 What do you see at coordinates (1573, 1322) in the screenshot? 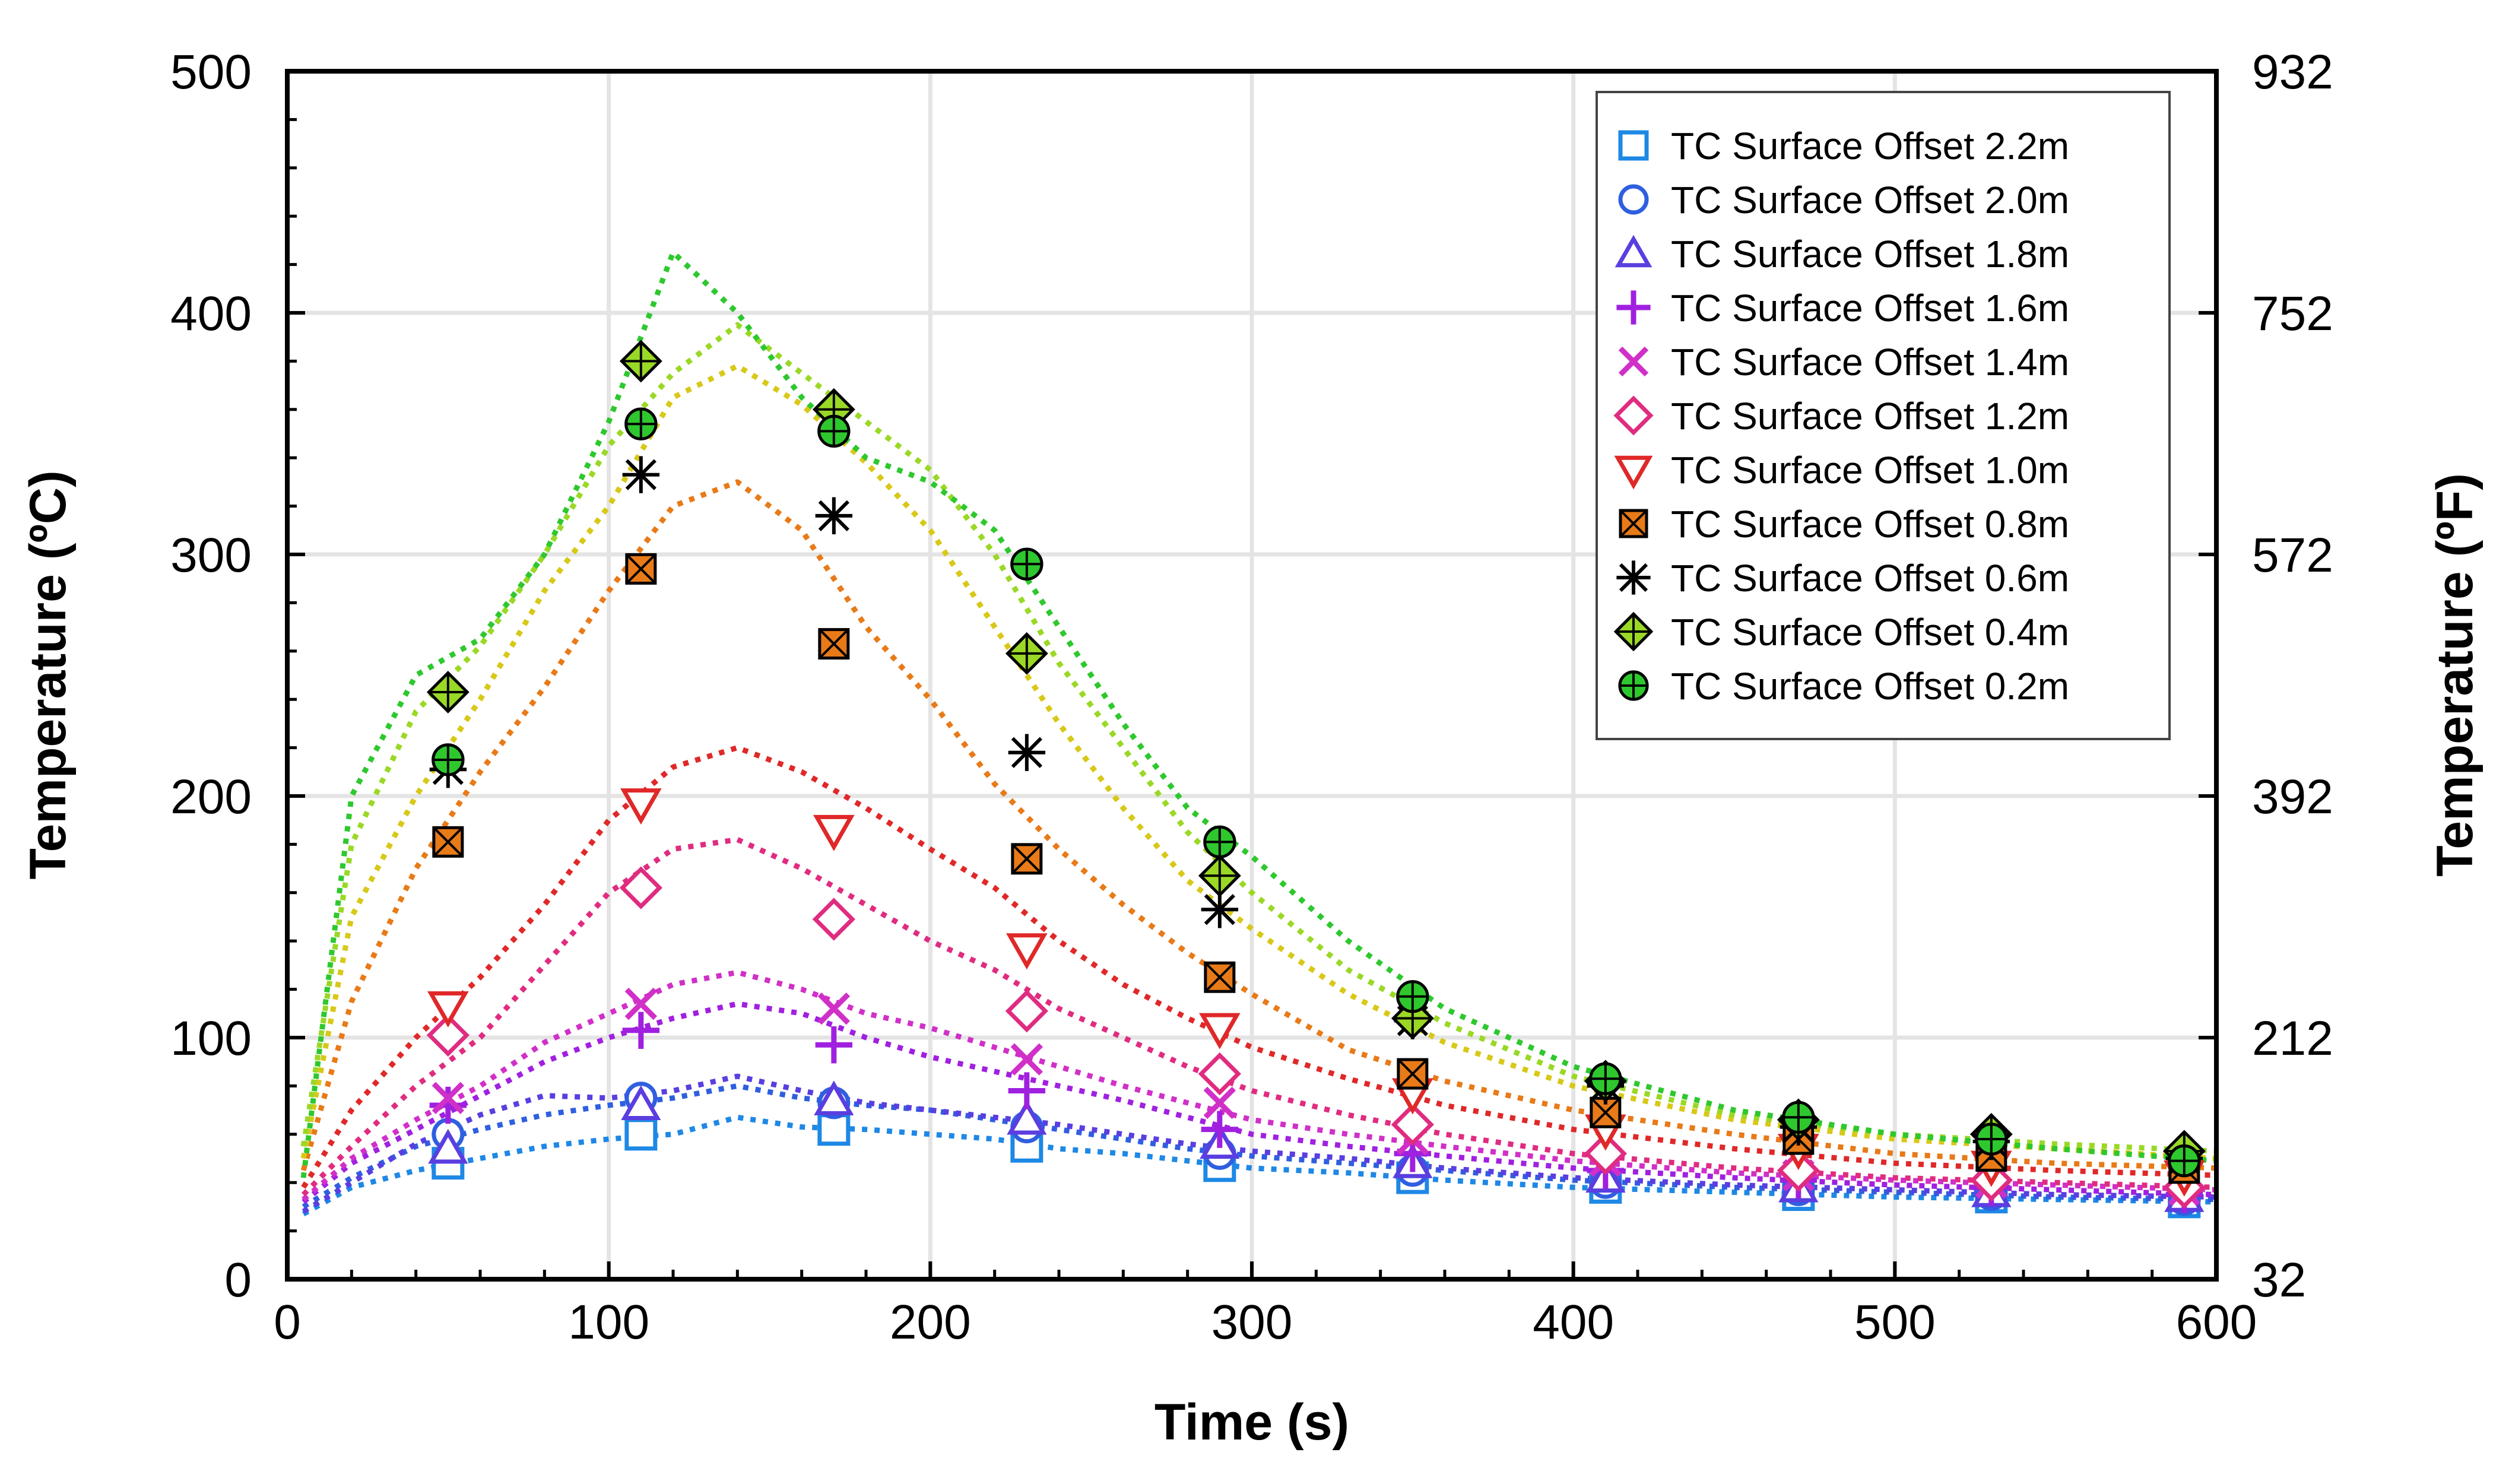
I see `x-tick-label: 400` at bounding box center [1573, 1322].